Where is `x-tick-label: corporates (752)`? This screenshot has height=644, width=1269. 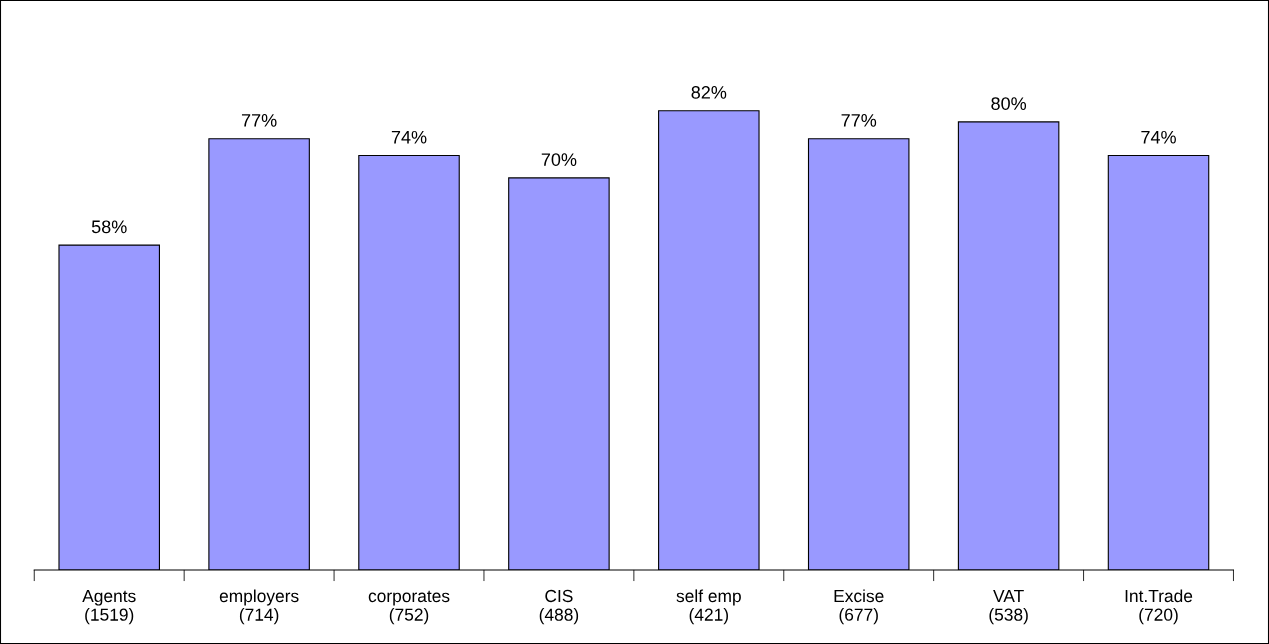
x-tick-label: corporates (752) is located at coordinates (409, 607).